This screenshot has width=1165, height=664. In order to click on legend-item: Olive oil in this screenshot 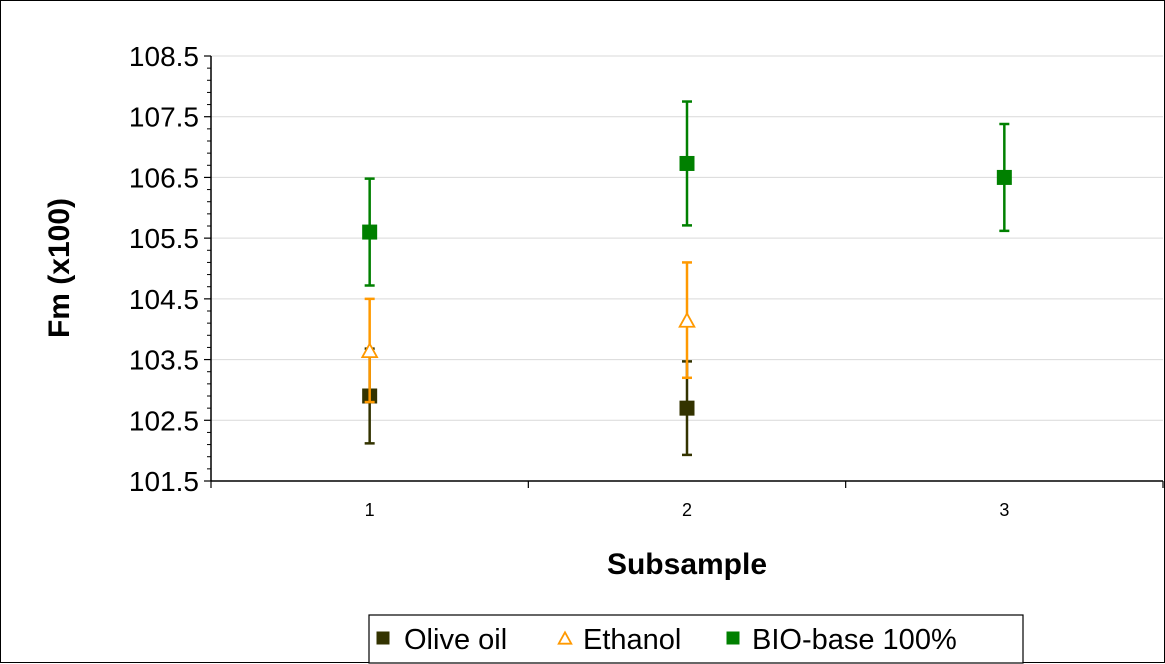, I will do `click(441, 640)`.